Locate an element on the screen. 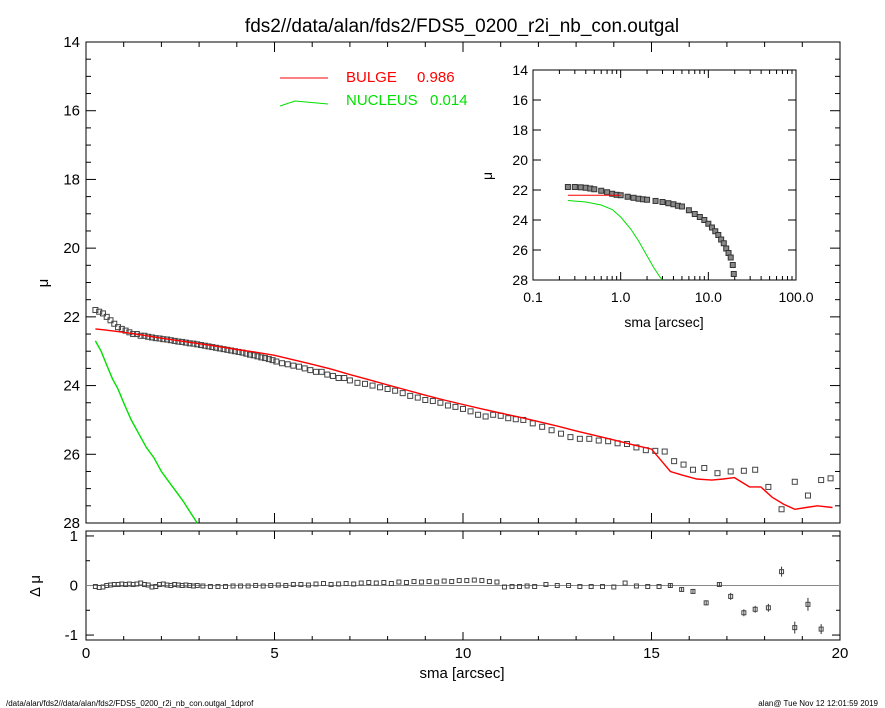 This screenshot has height=708, width=885. residual-x-tick-label: 5 is located at coordinates (274, 653).